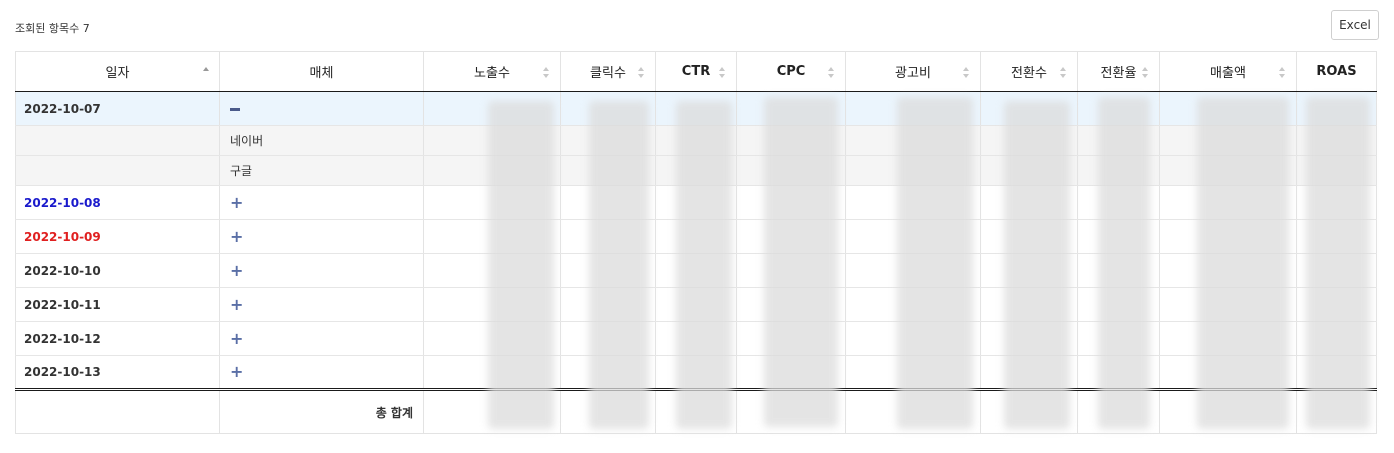  Describe the element at coordinates (697, 26) in the screenshot. I see `table-toolbar: 조회된 항목수 7 Excel` at that location.